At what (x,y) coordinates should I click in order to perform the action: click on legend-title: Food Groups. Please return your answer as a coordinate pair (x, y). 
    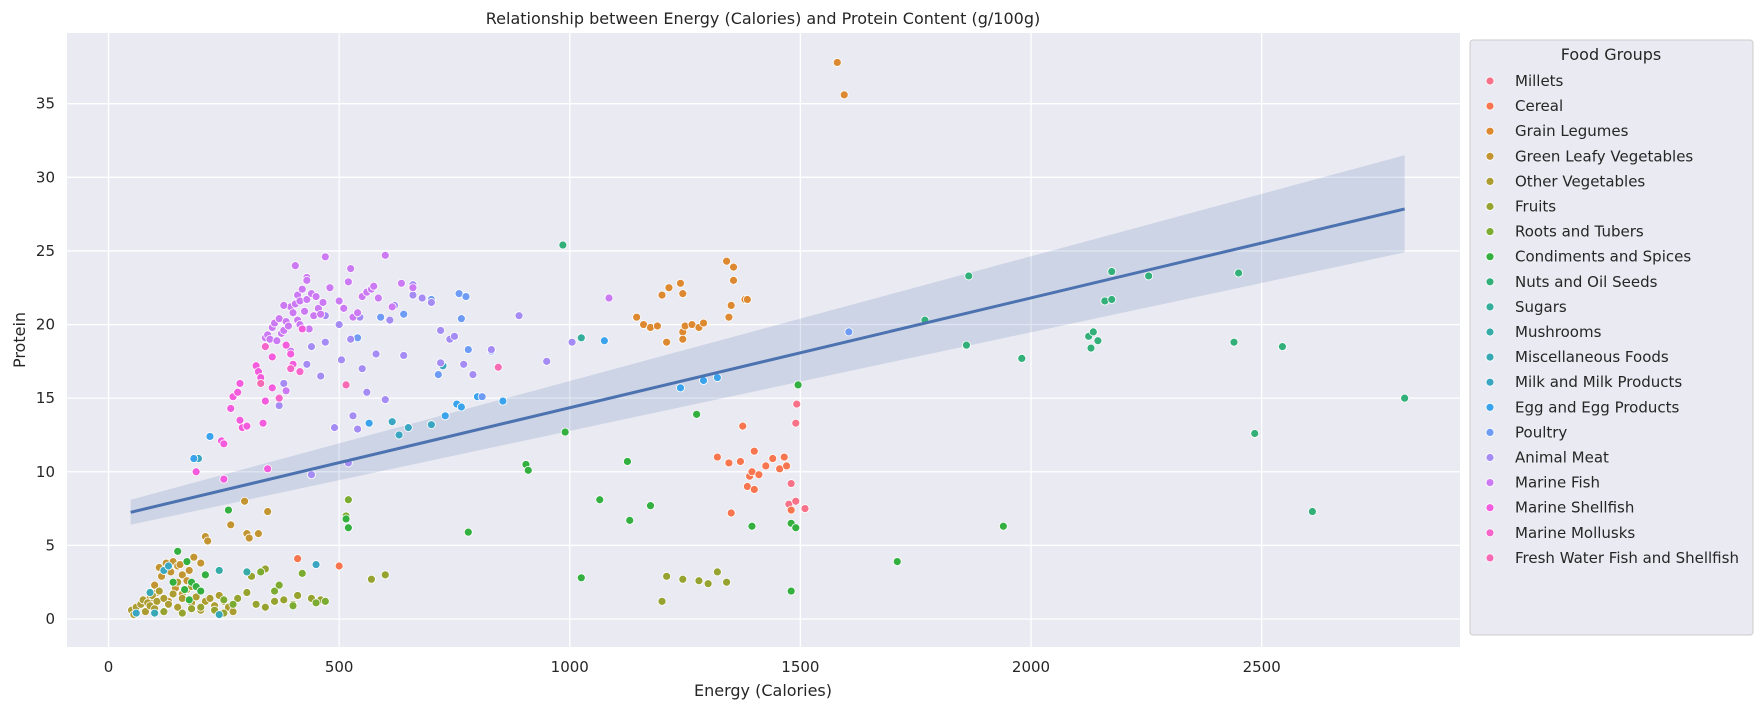
    Looking at the image, I should click on (1611, 54).